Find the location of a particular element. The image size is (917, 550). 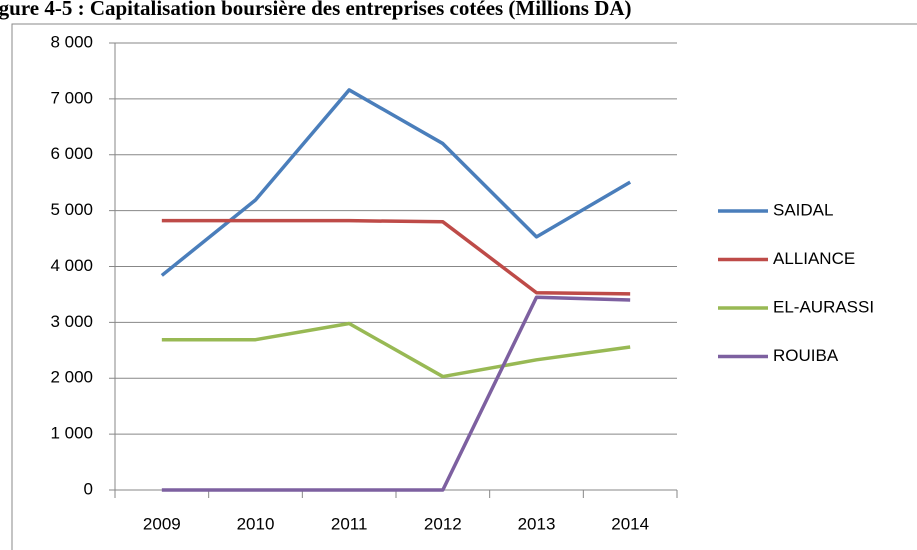

y-tick-label: 5 000 is located at coordinates (71, 209).